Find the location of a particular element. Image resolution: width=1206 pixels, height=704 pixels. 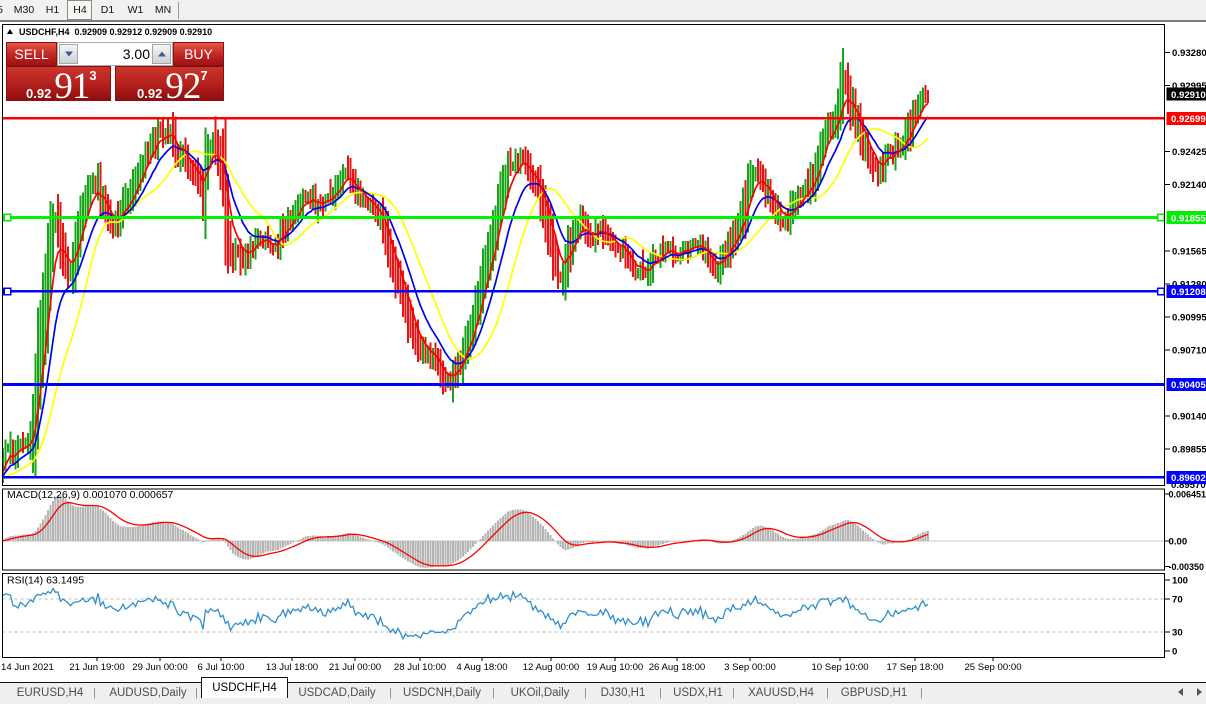

svg-text: 0.90140 is located at coordinates (1189, 417).